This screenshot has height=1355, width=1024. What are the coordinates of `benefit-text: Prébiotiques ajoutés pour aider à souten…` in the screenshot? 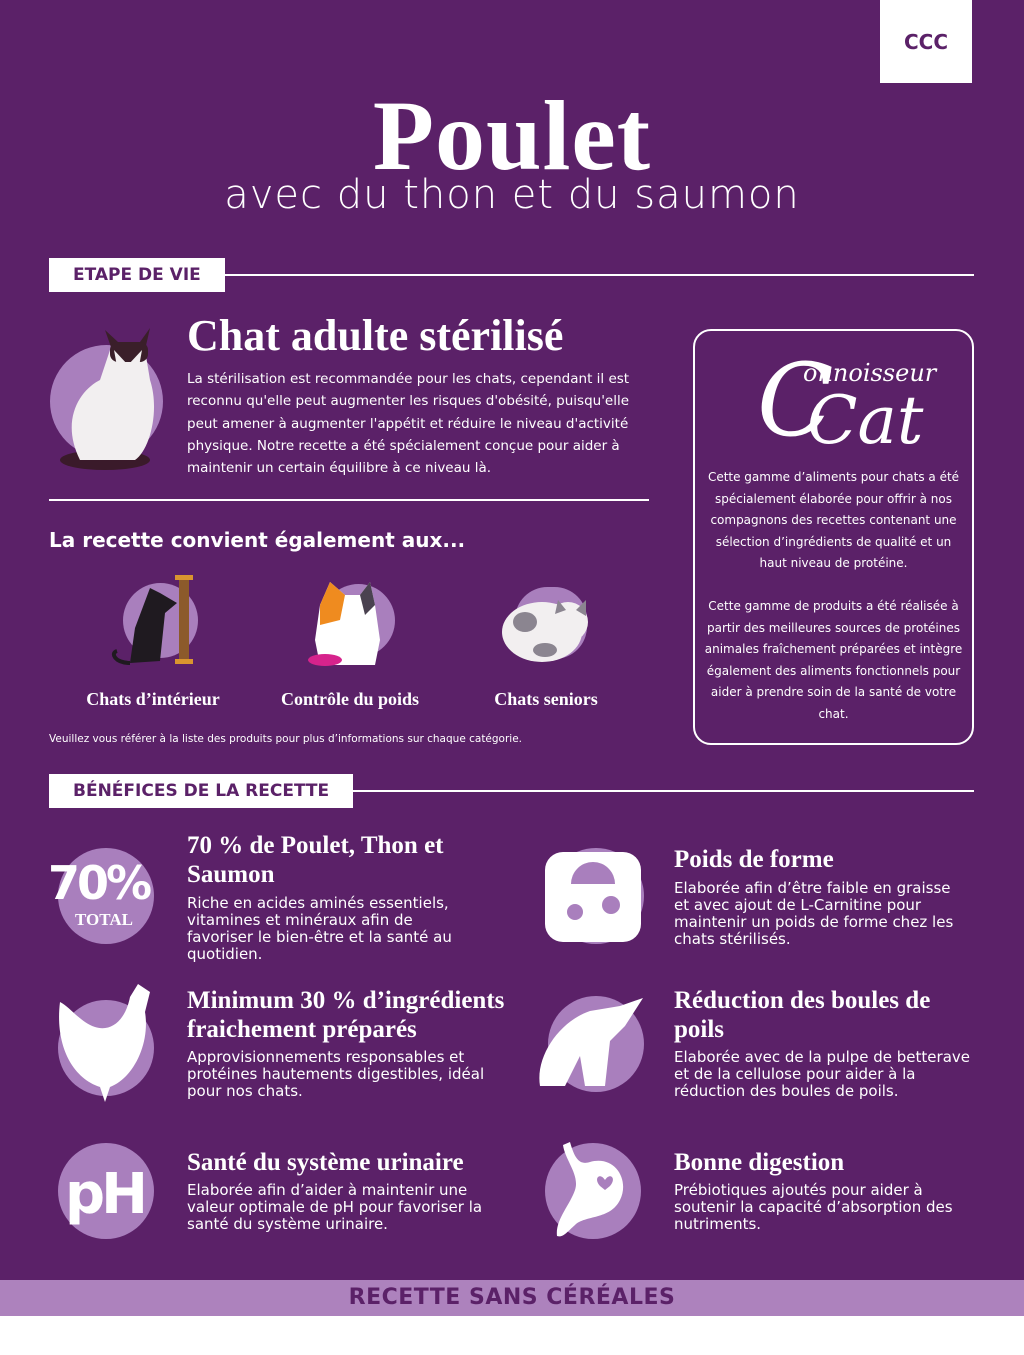 It's located at (813, 1207).